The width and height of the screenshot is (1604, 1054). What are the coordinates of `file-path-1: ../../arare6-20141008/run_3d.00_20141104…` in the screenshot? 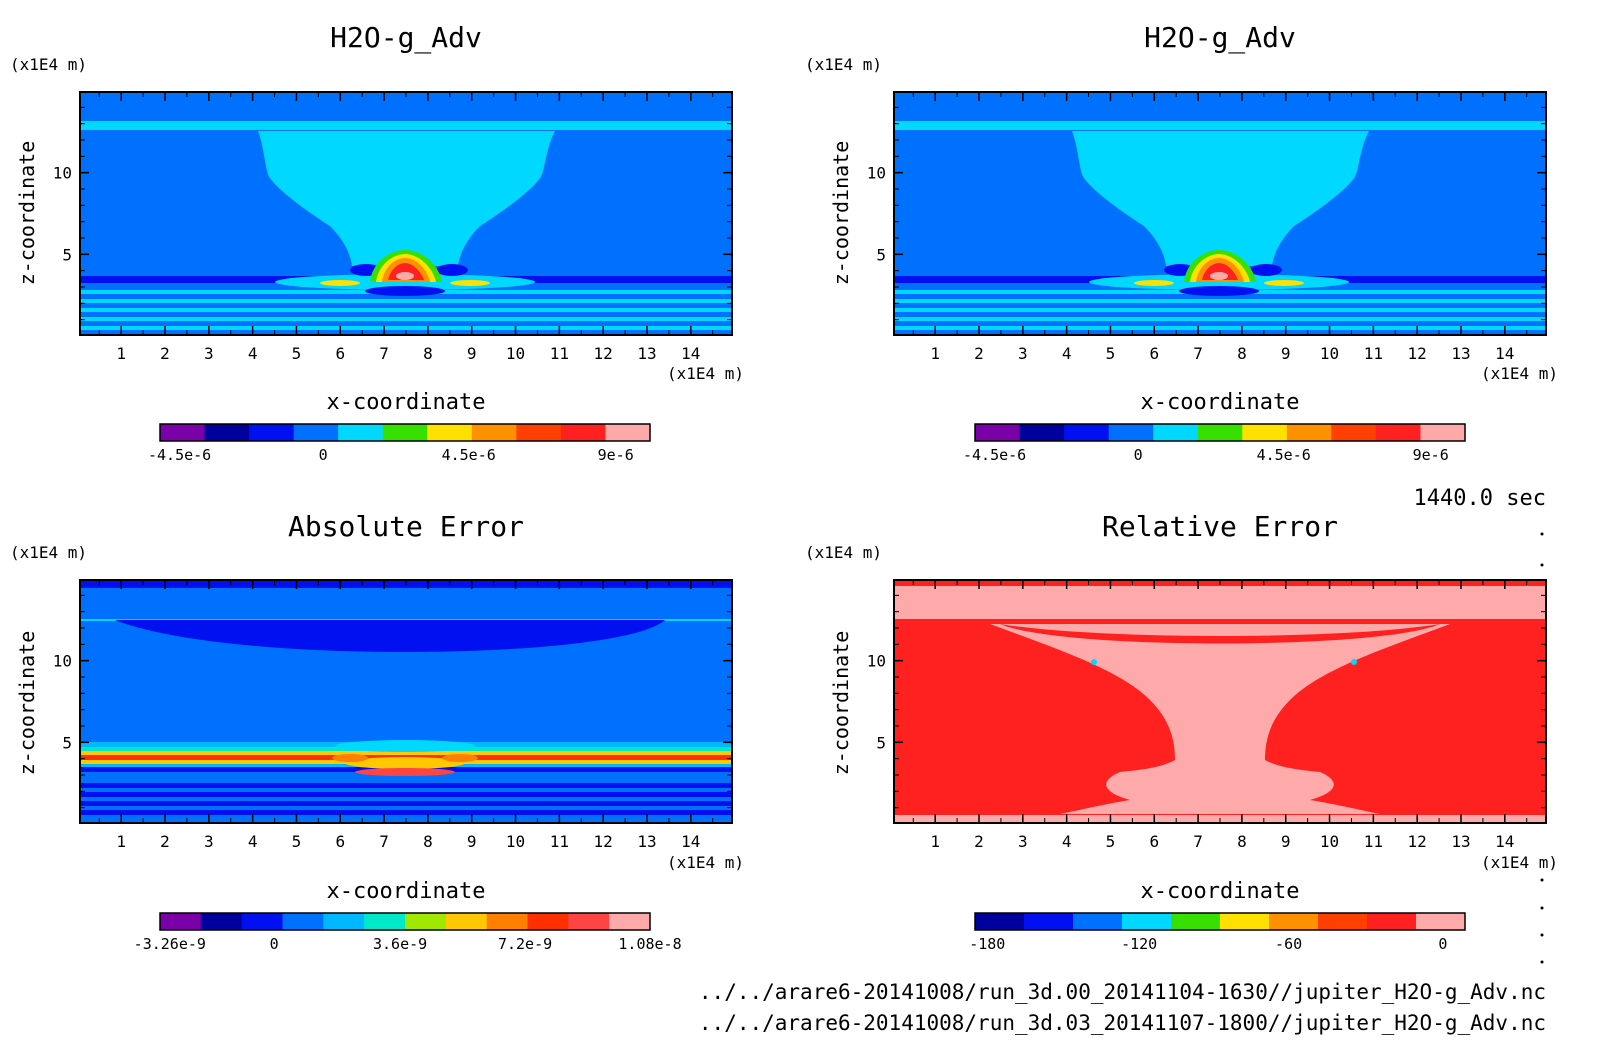 It's located at (1122, 992).